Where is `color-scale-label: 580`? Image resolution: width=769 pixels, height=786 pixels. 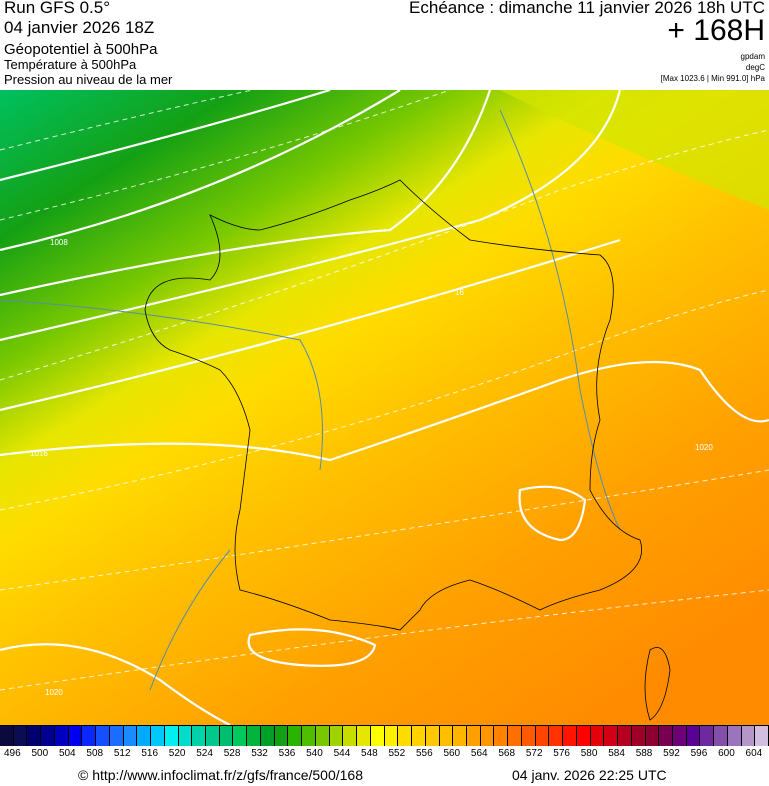 color-scale-label: 580 is located at coordinates (589, 753).